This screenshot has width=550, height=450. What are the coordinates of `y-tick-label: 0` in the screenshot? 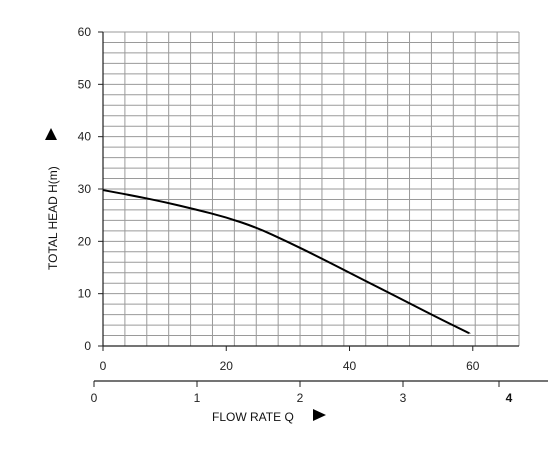 It's located at (87, 346).